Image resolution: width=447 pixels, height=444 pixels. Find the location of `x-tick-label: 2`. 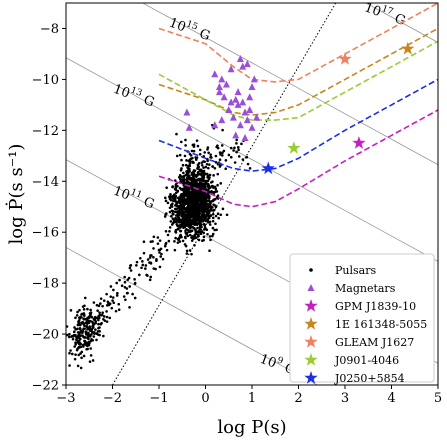

x-tick-label: 2 is located at coordinates (298, 398).